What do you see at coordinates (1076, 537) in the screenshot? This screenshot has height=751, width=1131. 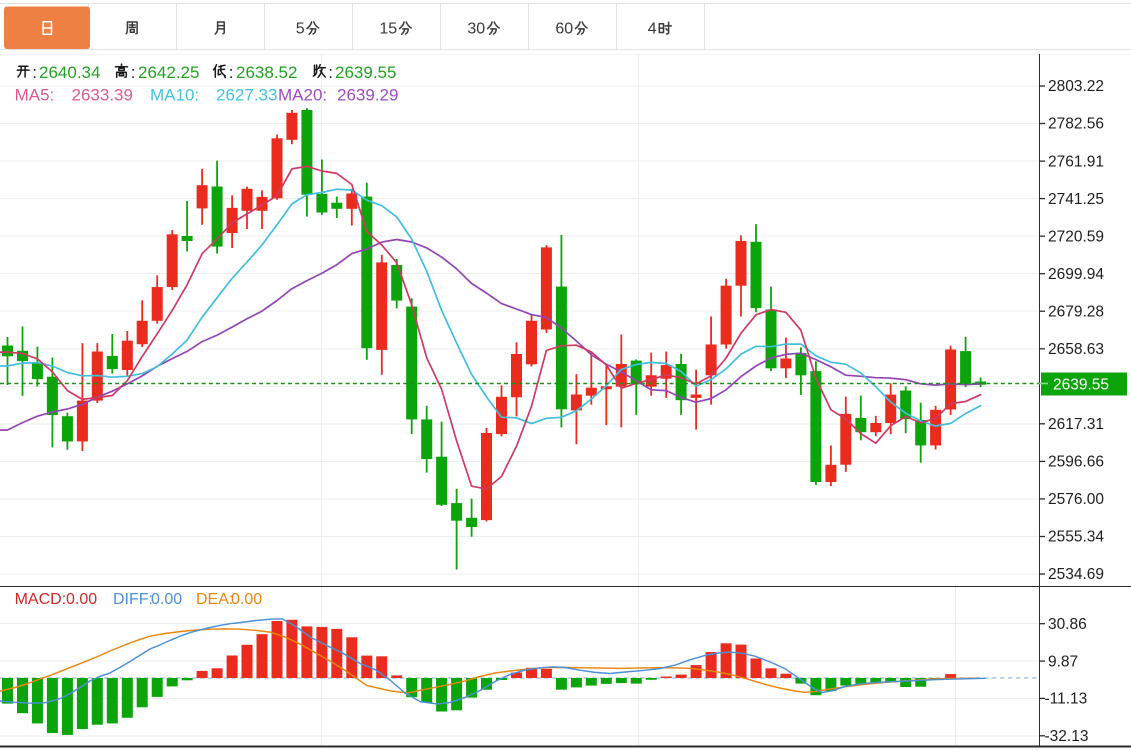 I see `svg-text: 2555.34` at bounding box center [1076, 537].